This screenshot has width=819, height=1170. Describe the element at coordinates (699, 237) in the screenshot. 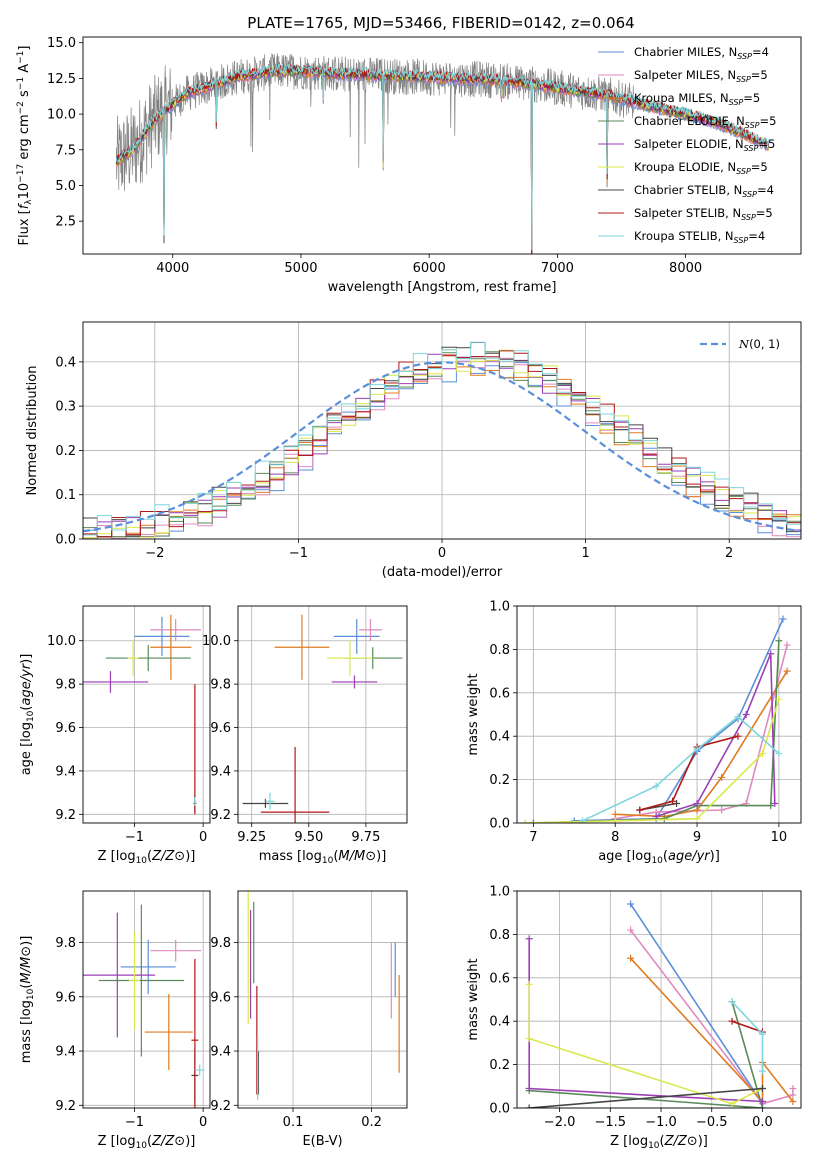

I see `legend-label-kroupa-stelib: Kroupa STELIB, NSSP=4` at that location.